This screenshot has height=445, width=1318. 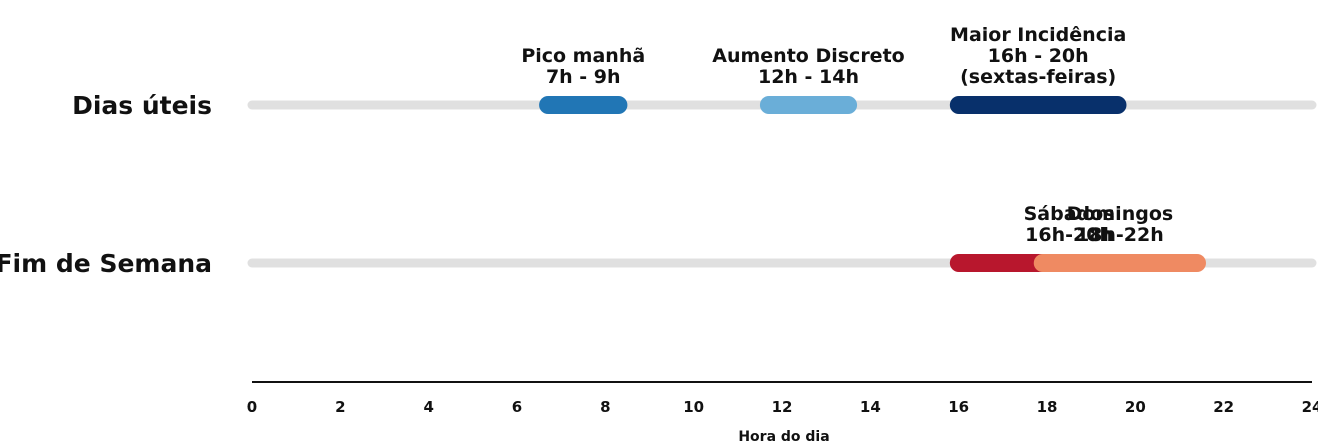 I want to click on x-tick-label-20: 20, so click(x=1135, y=407).